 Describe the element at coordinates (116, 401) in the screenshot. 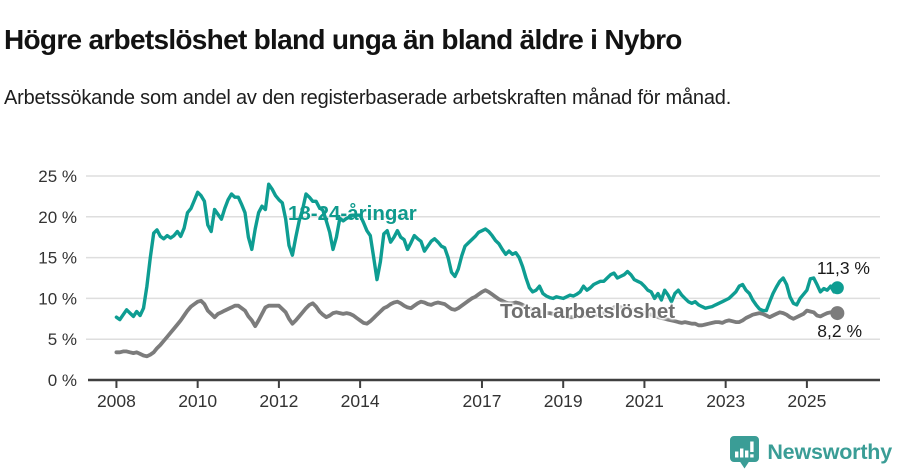

I see `svg-text: 2008` at that location.